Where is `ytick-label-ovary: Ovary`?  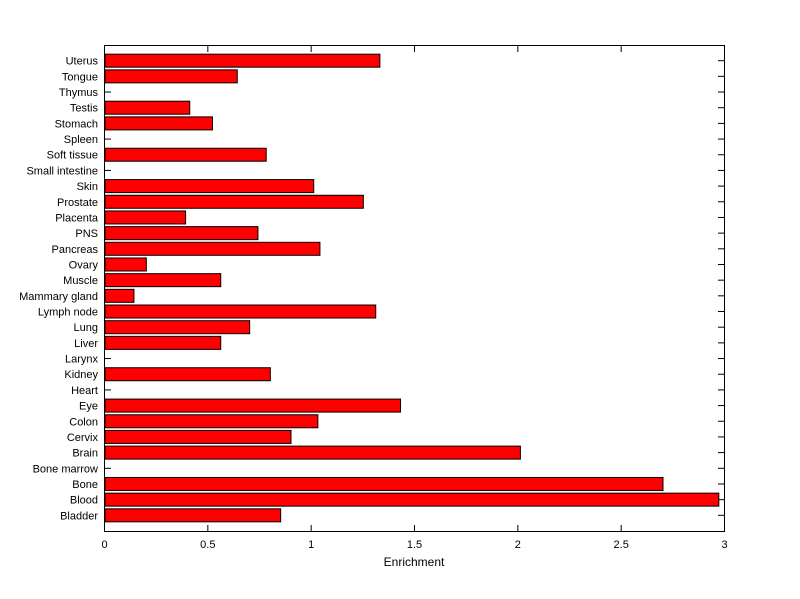
ytick-label-ovary: Ovary is located at coordinates (84, 265).